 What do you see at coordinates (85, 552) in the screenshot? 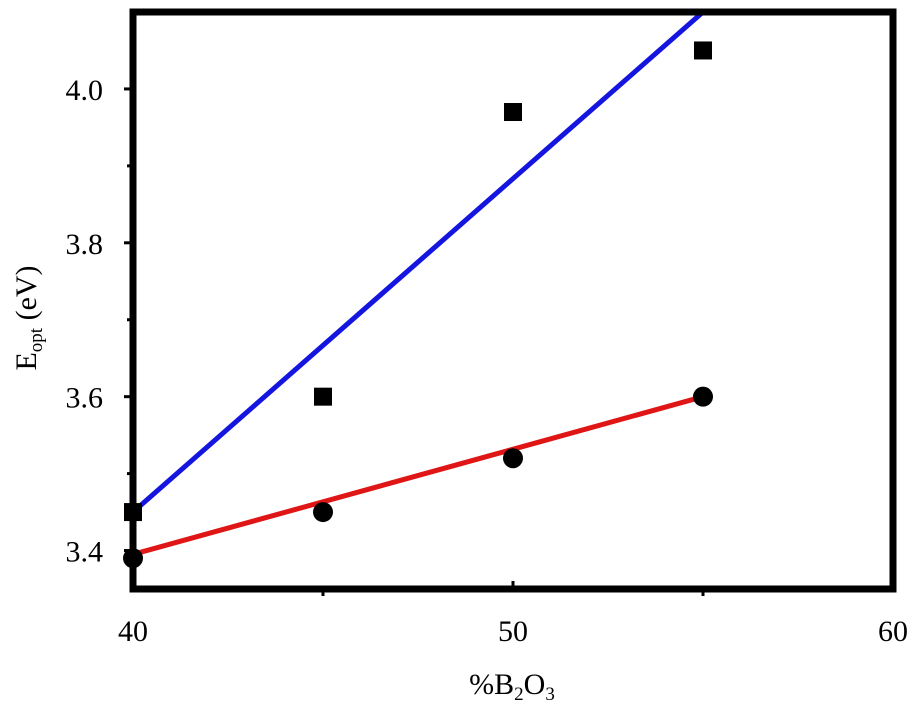
I see `y-tick-label: 3.4` at bounding box center [85, 552].